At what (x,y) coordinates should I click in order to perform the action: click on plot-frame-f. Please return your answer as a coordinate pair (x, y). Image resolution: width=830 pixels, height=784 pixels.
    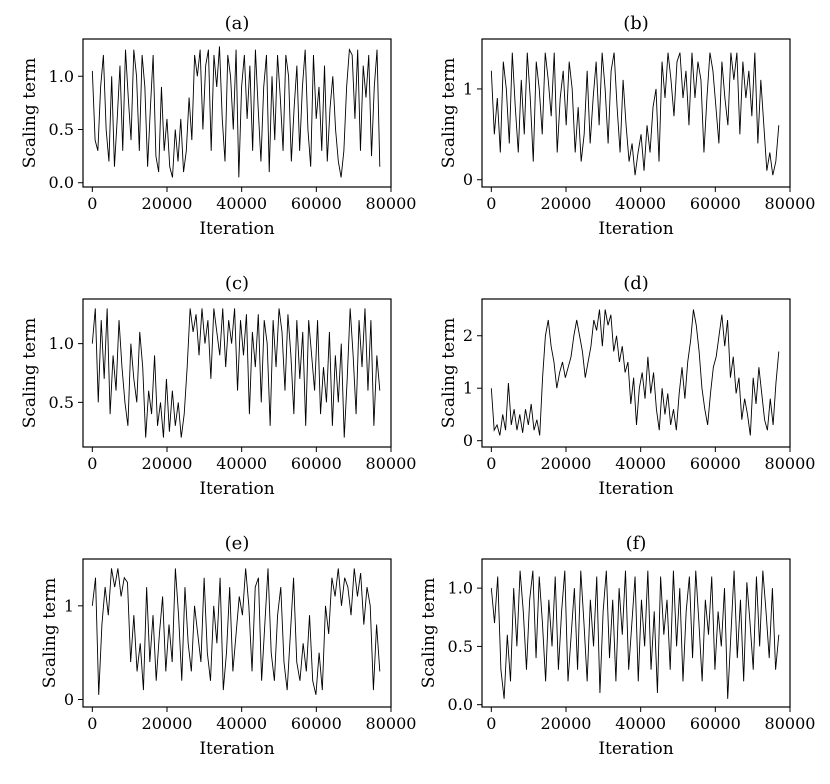
    Looking at the image, I should click on (636, 633).